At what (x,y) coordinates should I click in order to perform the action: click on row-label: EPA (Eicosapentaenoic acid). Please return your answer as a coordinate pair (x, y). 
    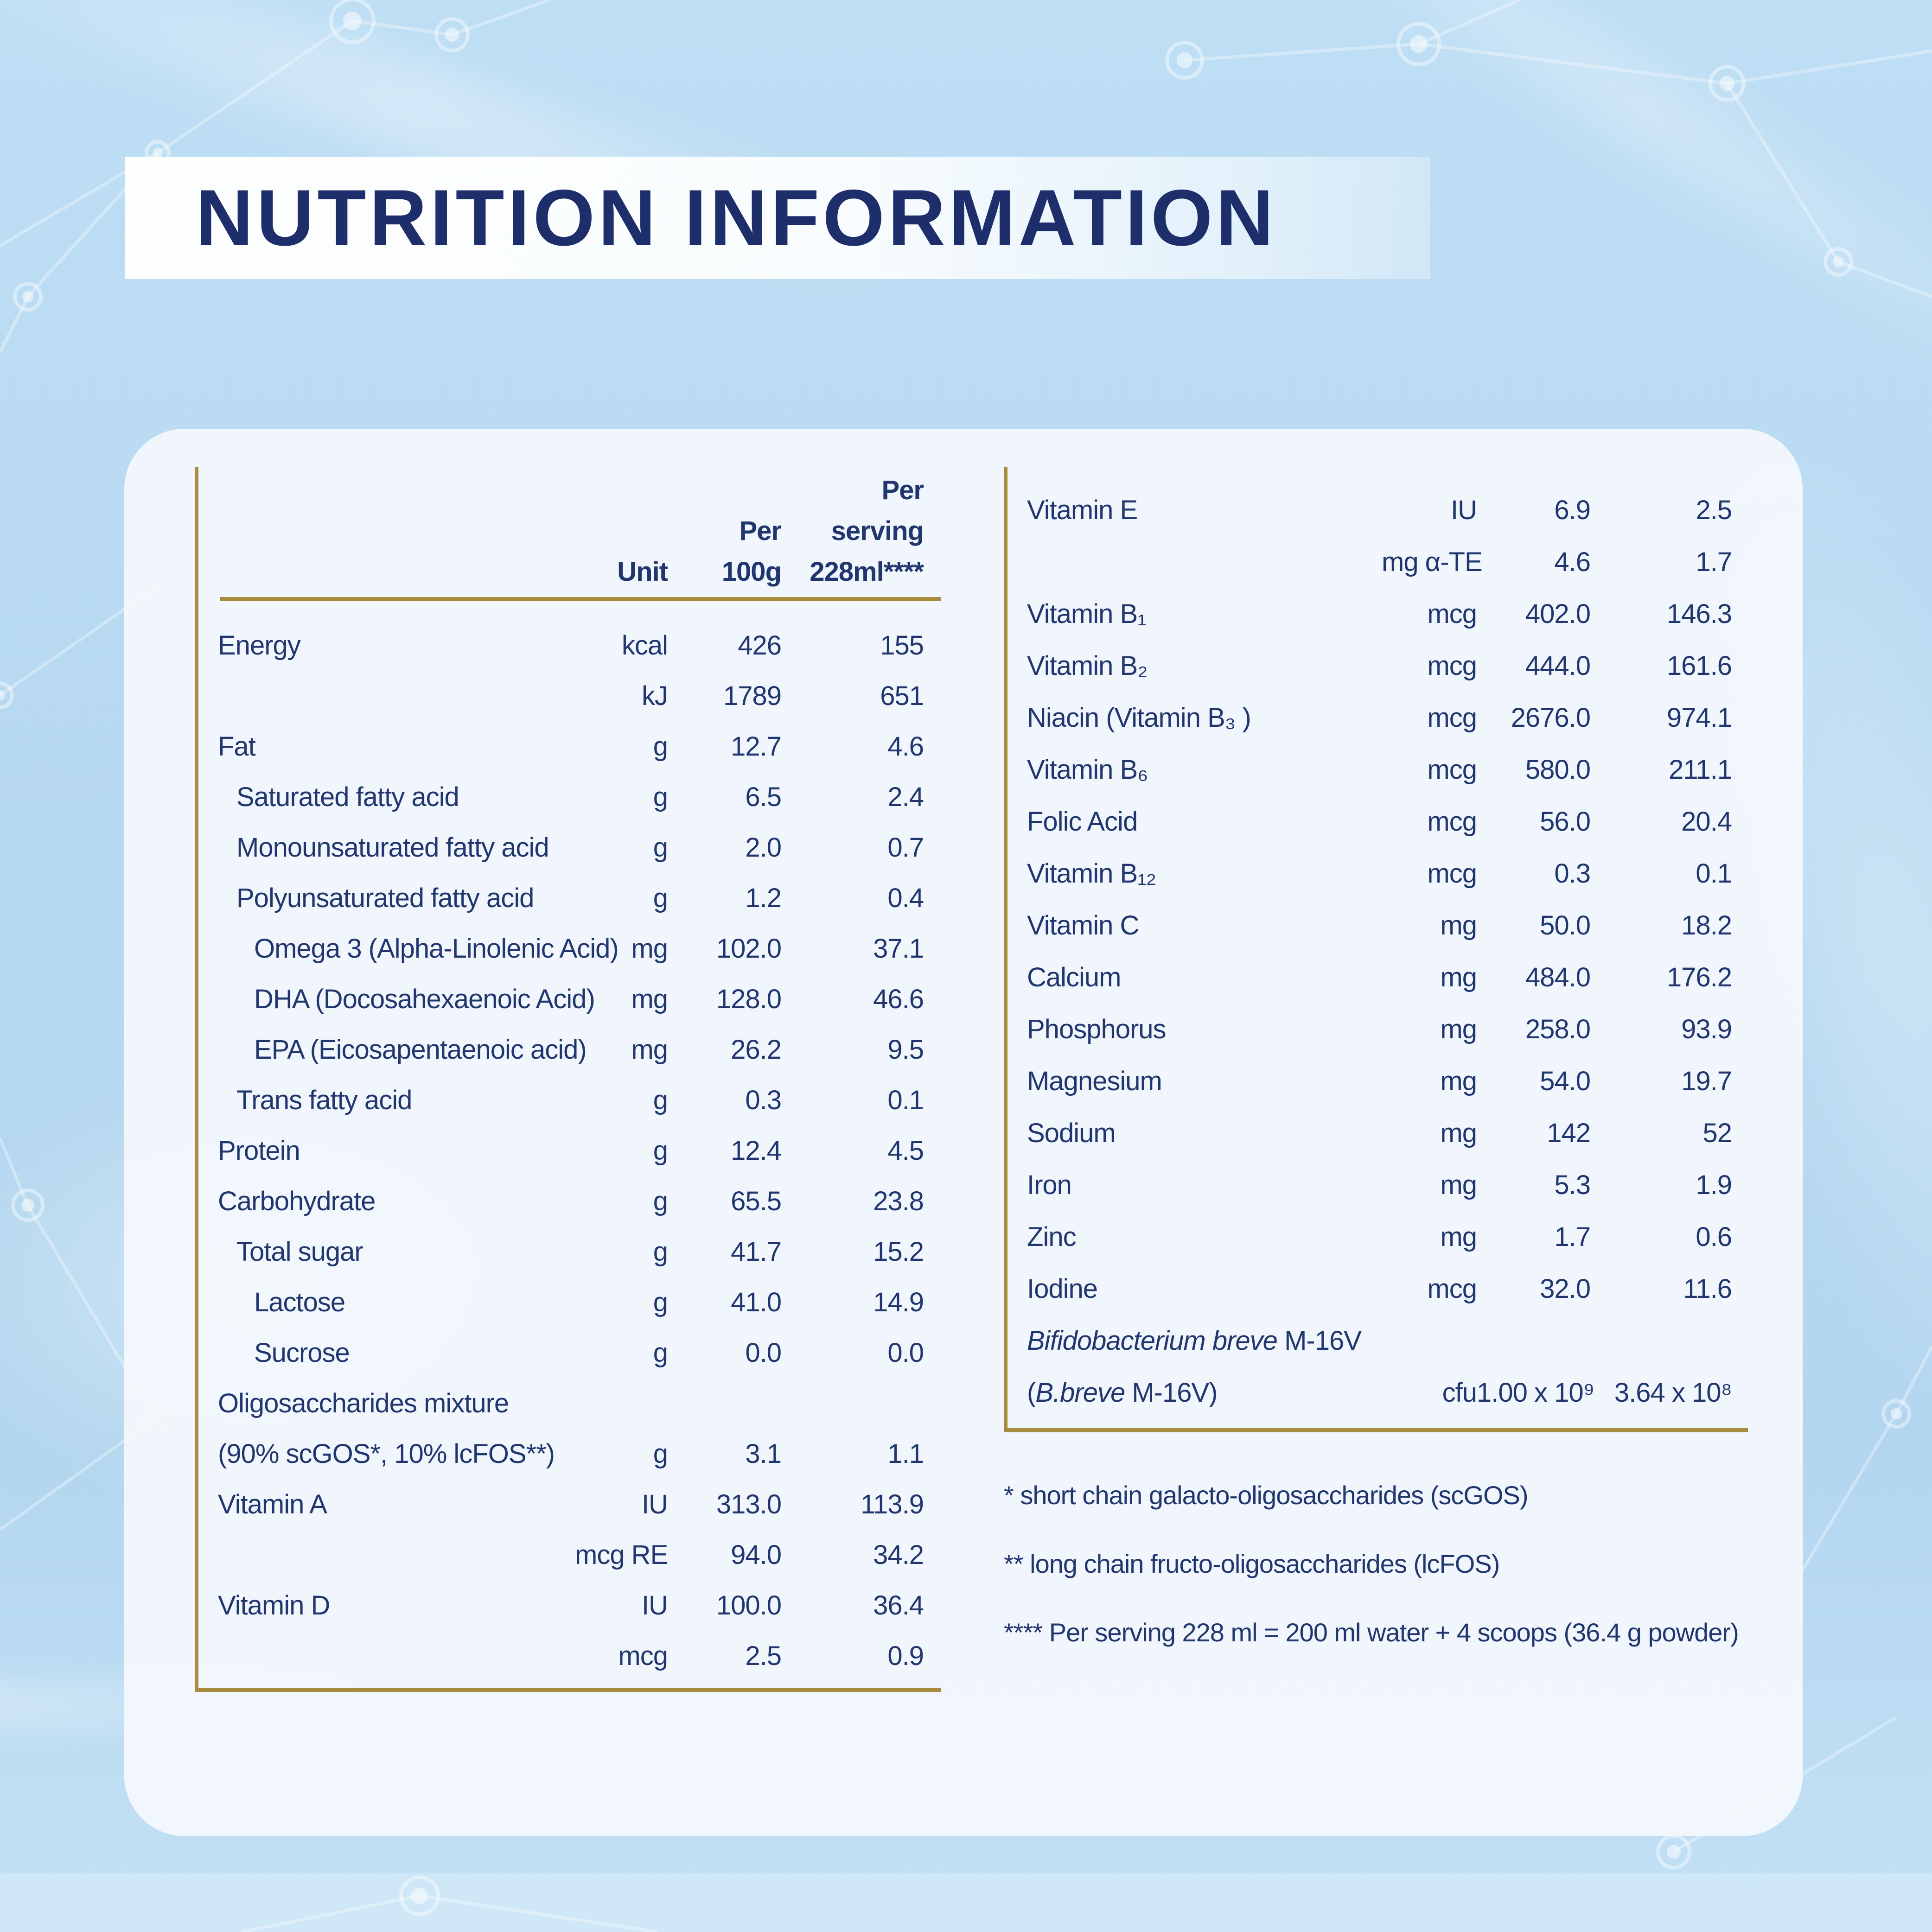
    Looking at the image, I should click on (420, 1050).